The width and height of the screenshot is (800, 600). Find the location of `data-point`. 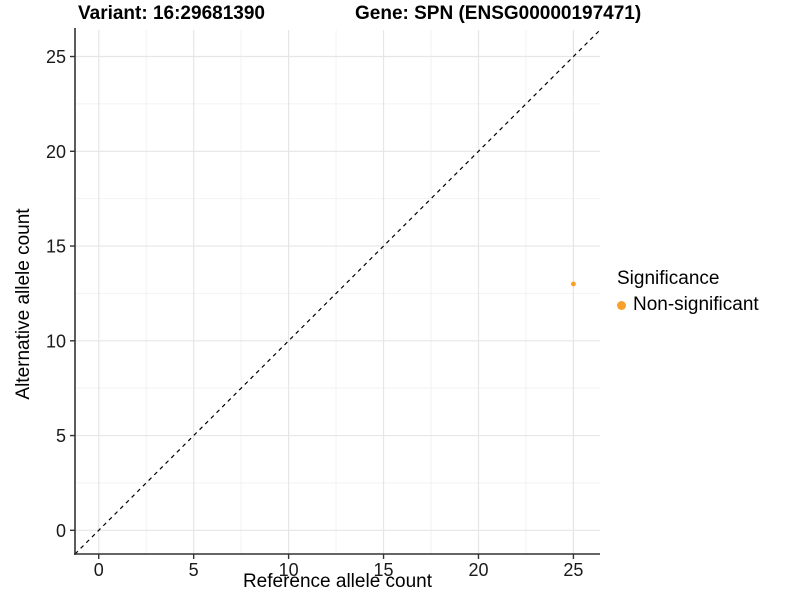

data-point is located at coordinates (573, 284).